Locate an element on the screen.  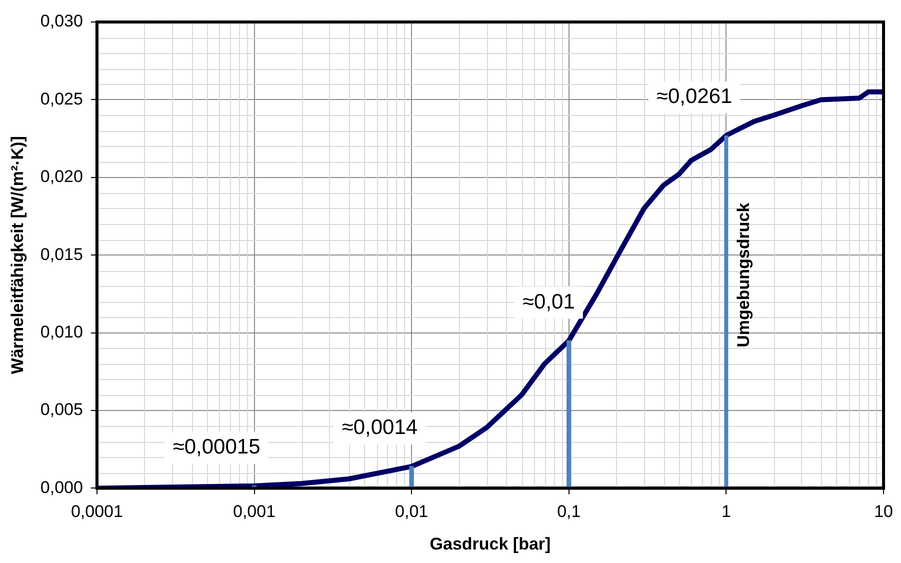
y-tick-label: 0,005 is located at coordinates (61, 410).